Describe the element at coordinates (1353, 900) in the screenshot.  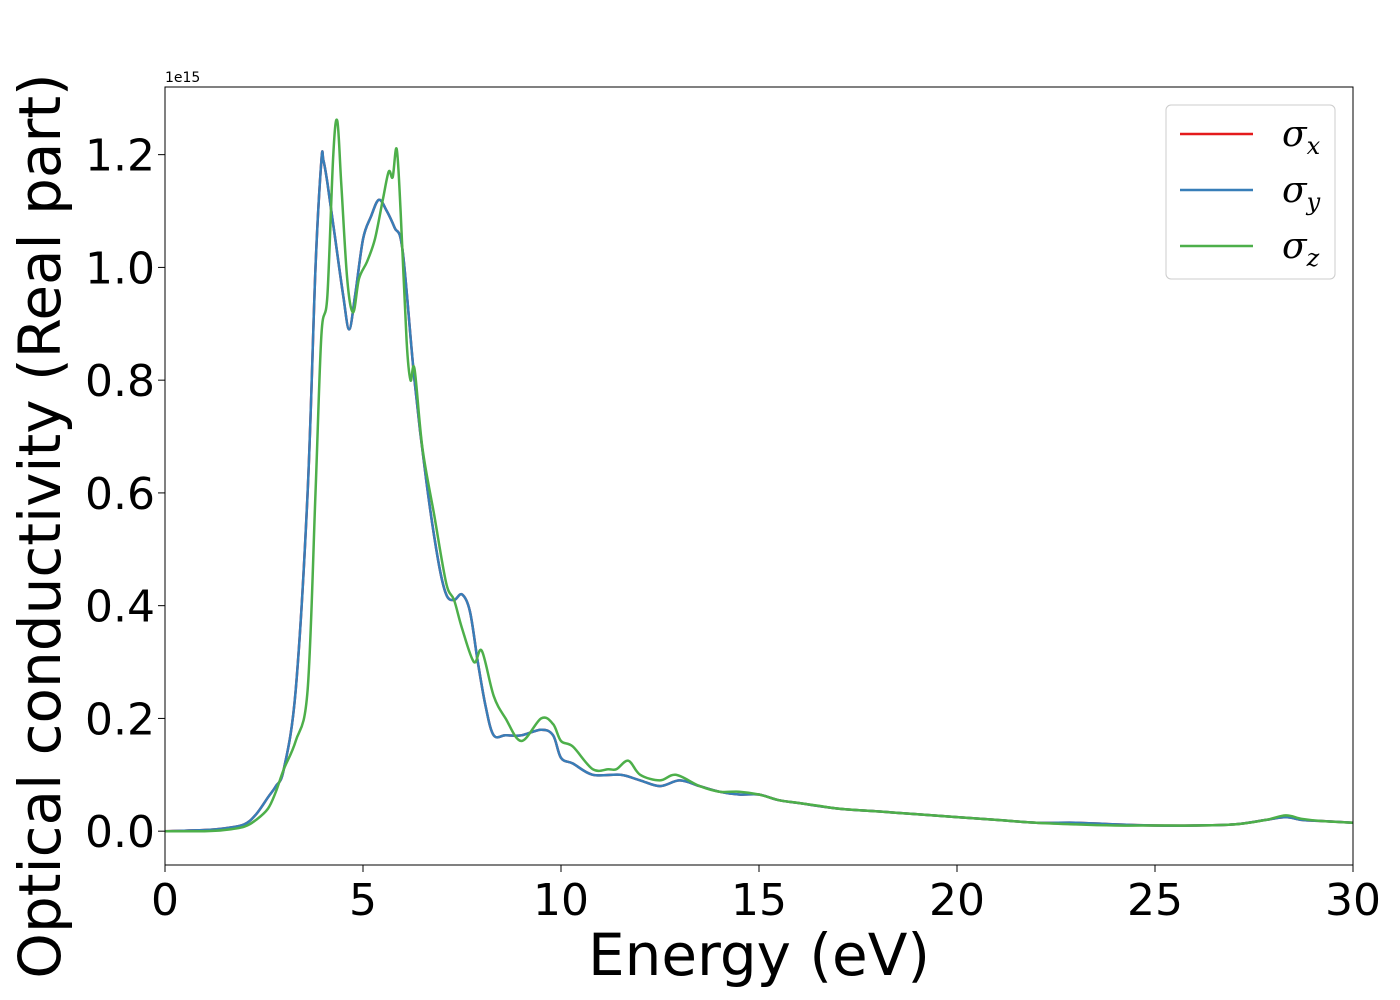
I see `x-tick-label: 30` at that location.